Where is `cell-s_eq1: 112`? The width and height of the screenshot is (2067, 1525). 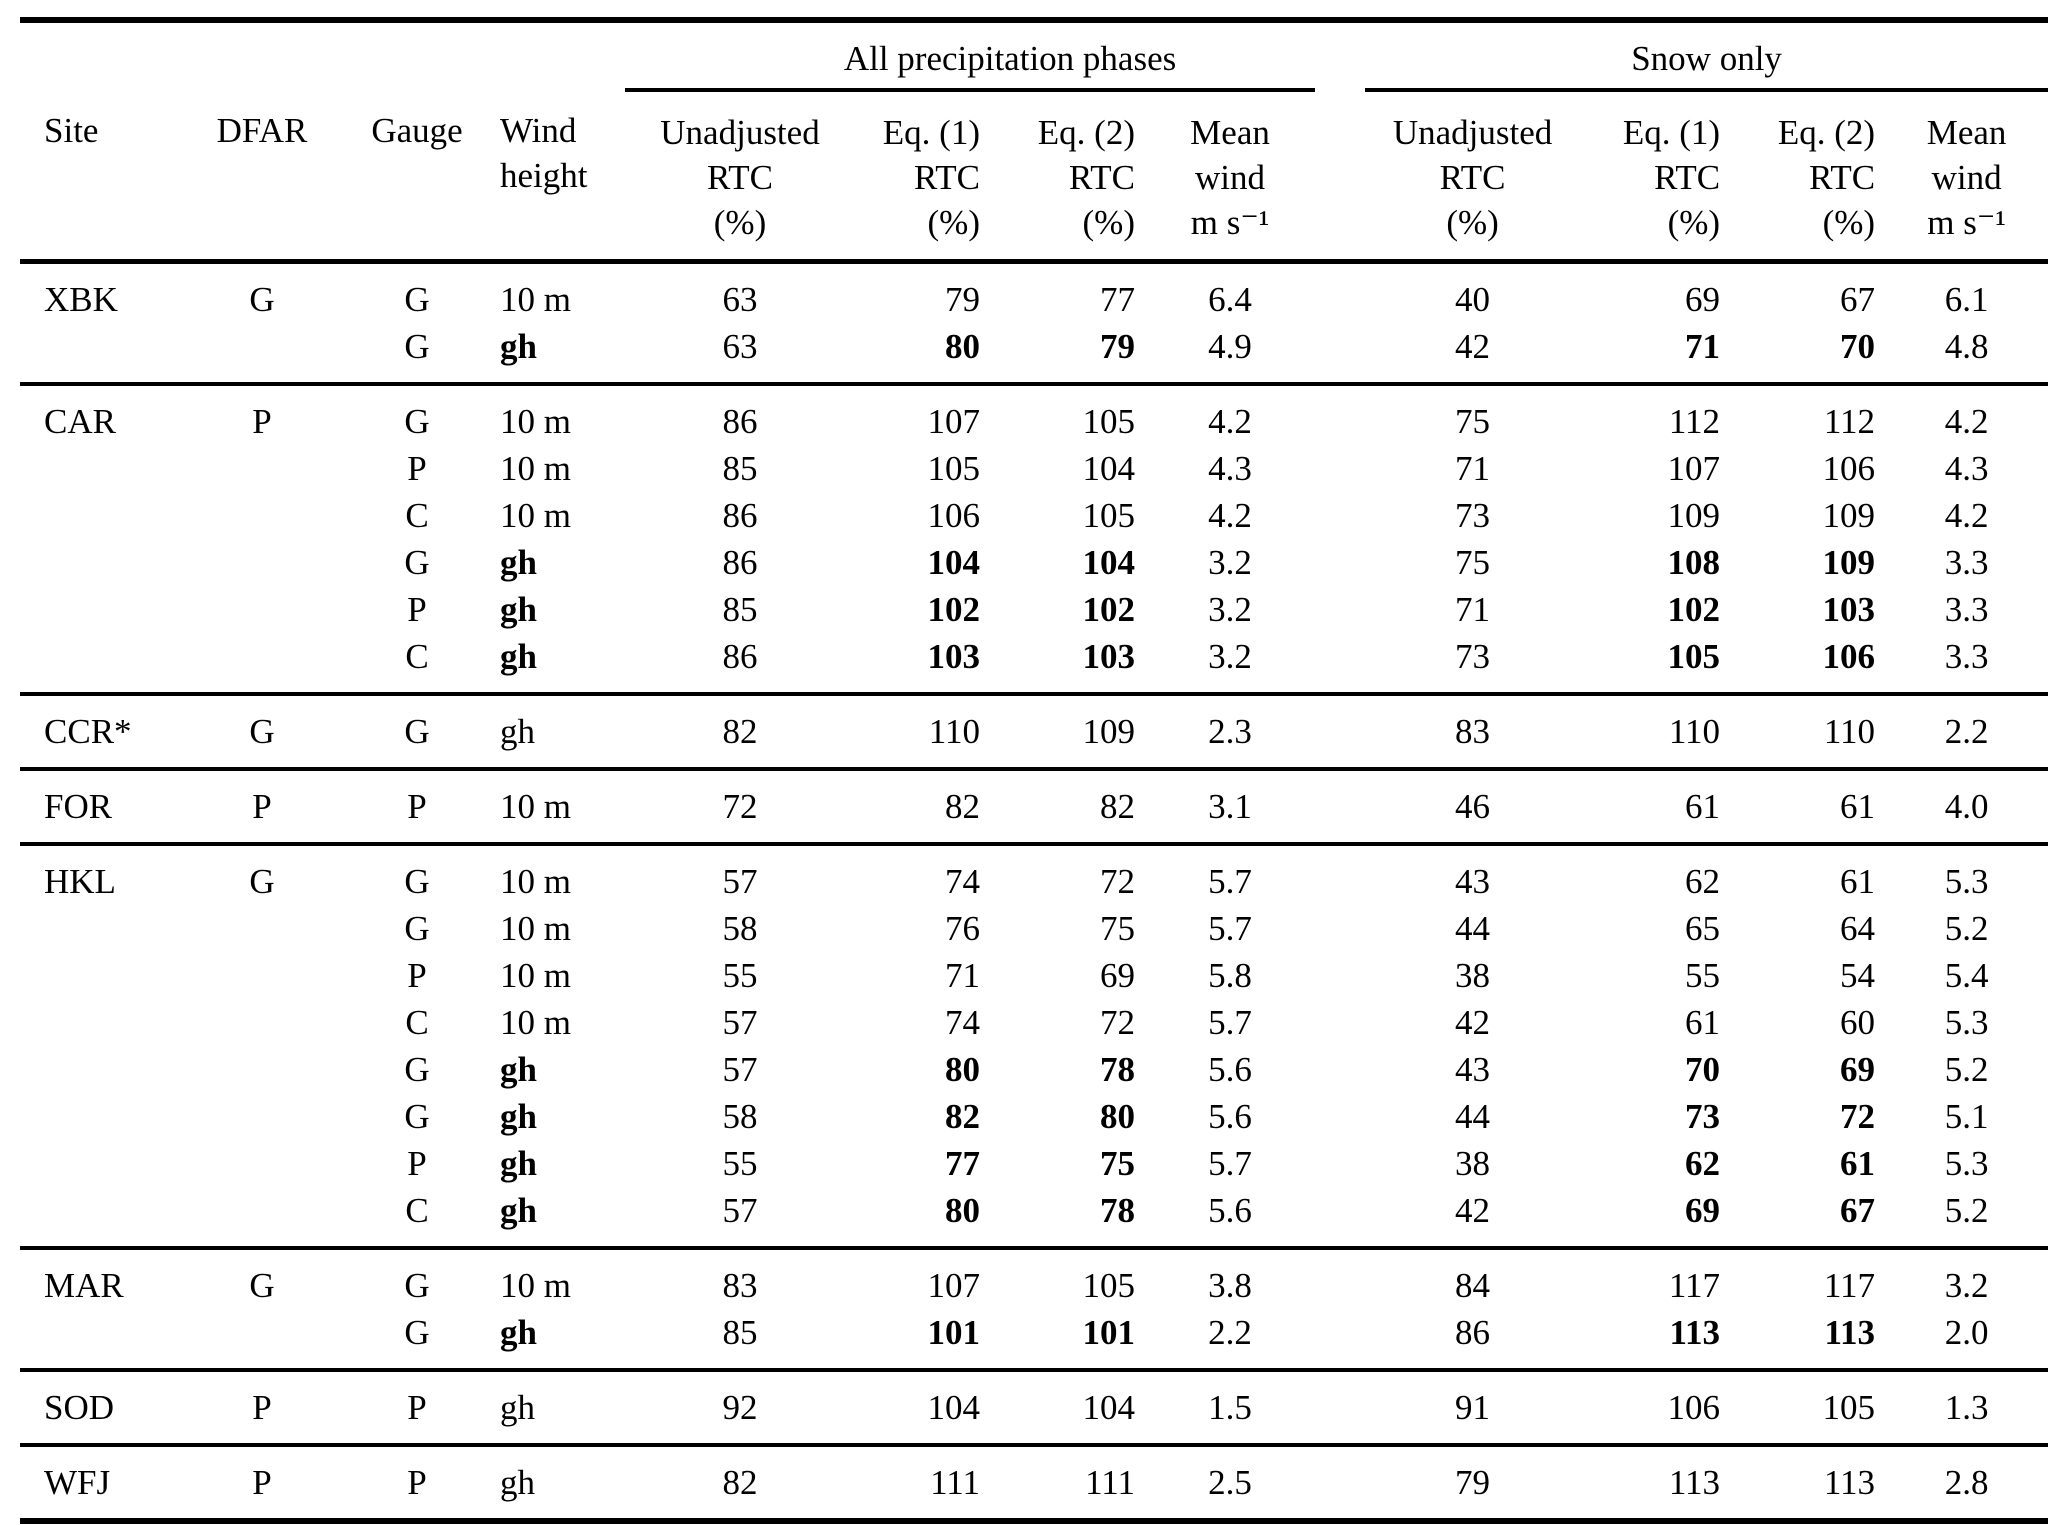 cell-s_eq1: 112 is located at coordinates (1694, 421).